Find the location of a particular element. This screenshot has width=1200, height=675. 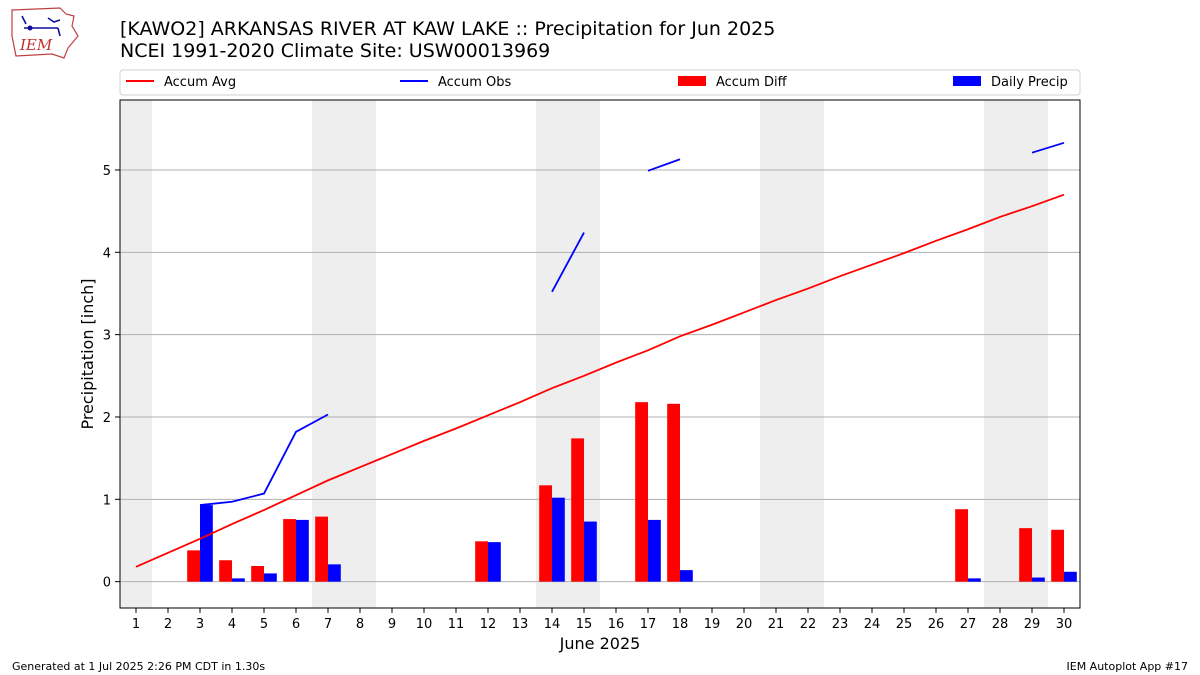

x-tick-label: 18 is located at coordinates (680, 624).